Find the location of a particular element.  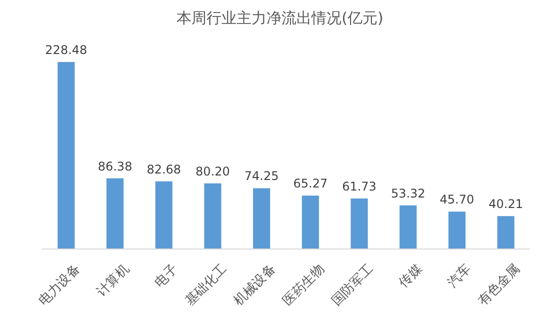

x-tick-label: 有色金属 is located at coordinates (500, 286).